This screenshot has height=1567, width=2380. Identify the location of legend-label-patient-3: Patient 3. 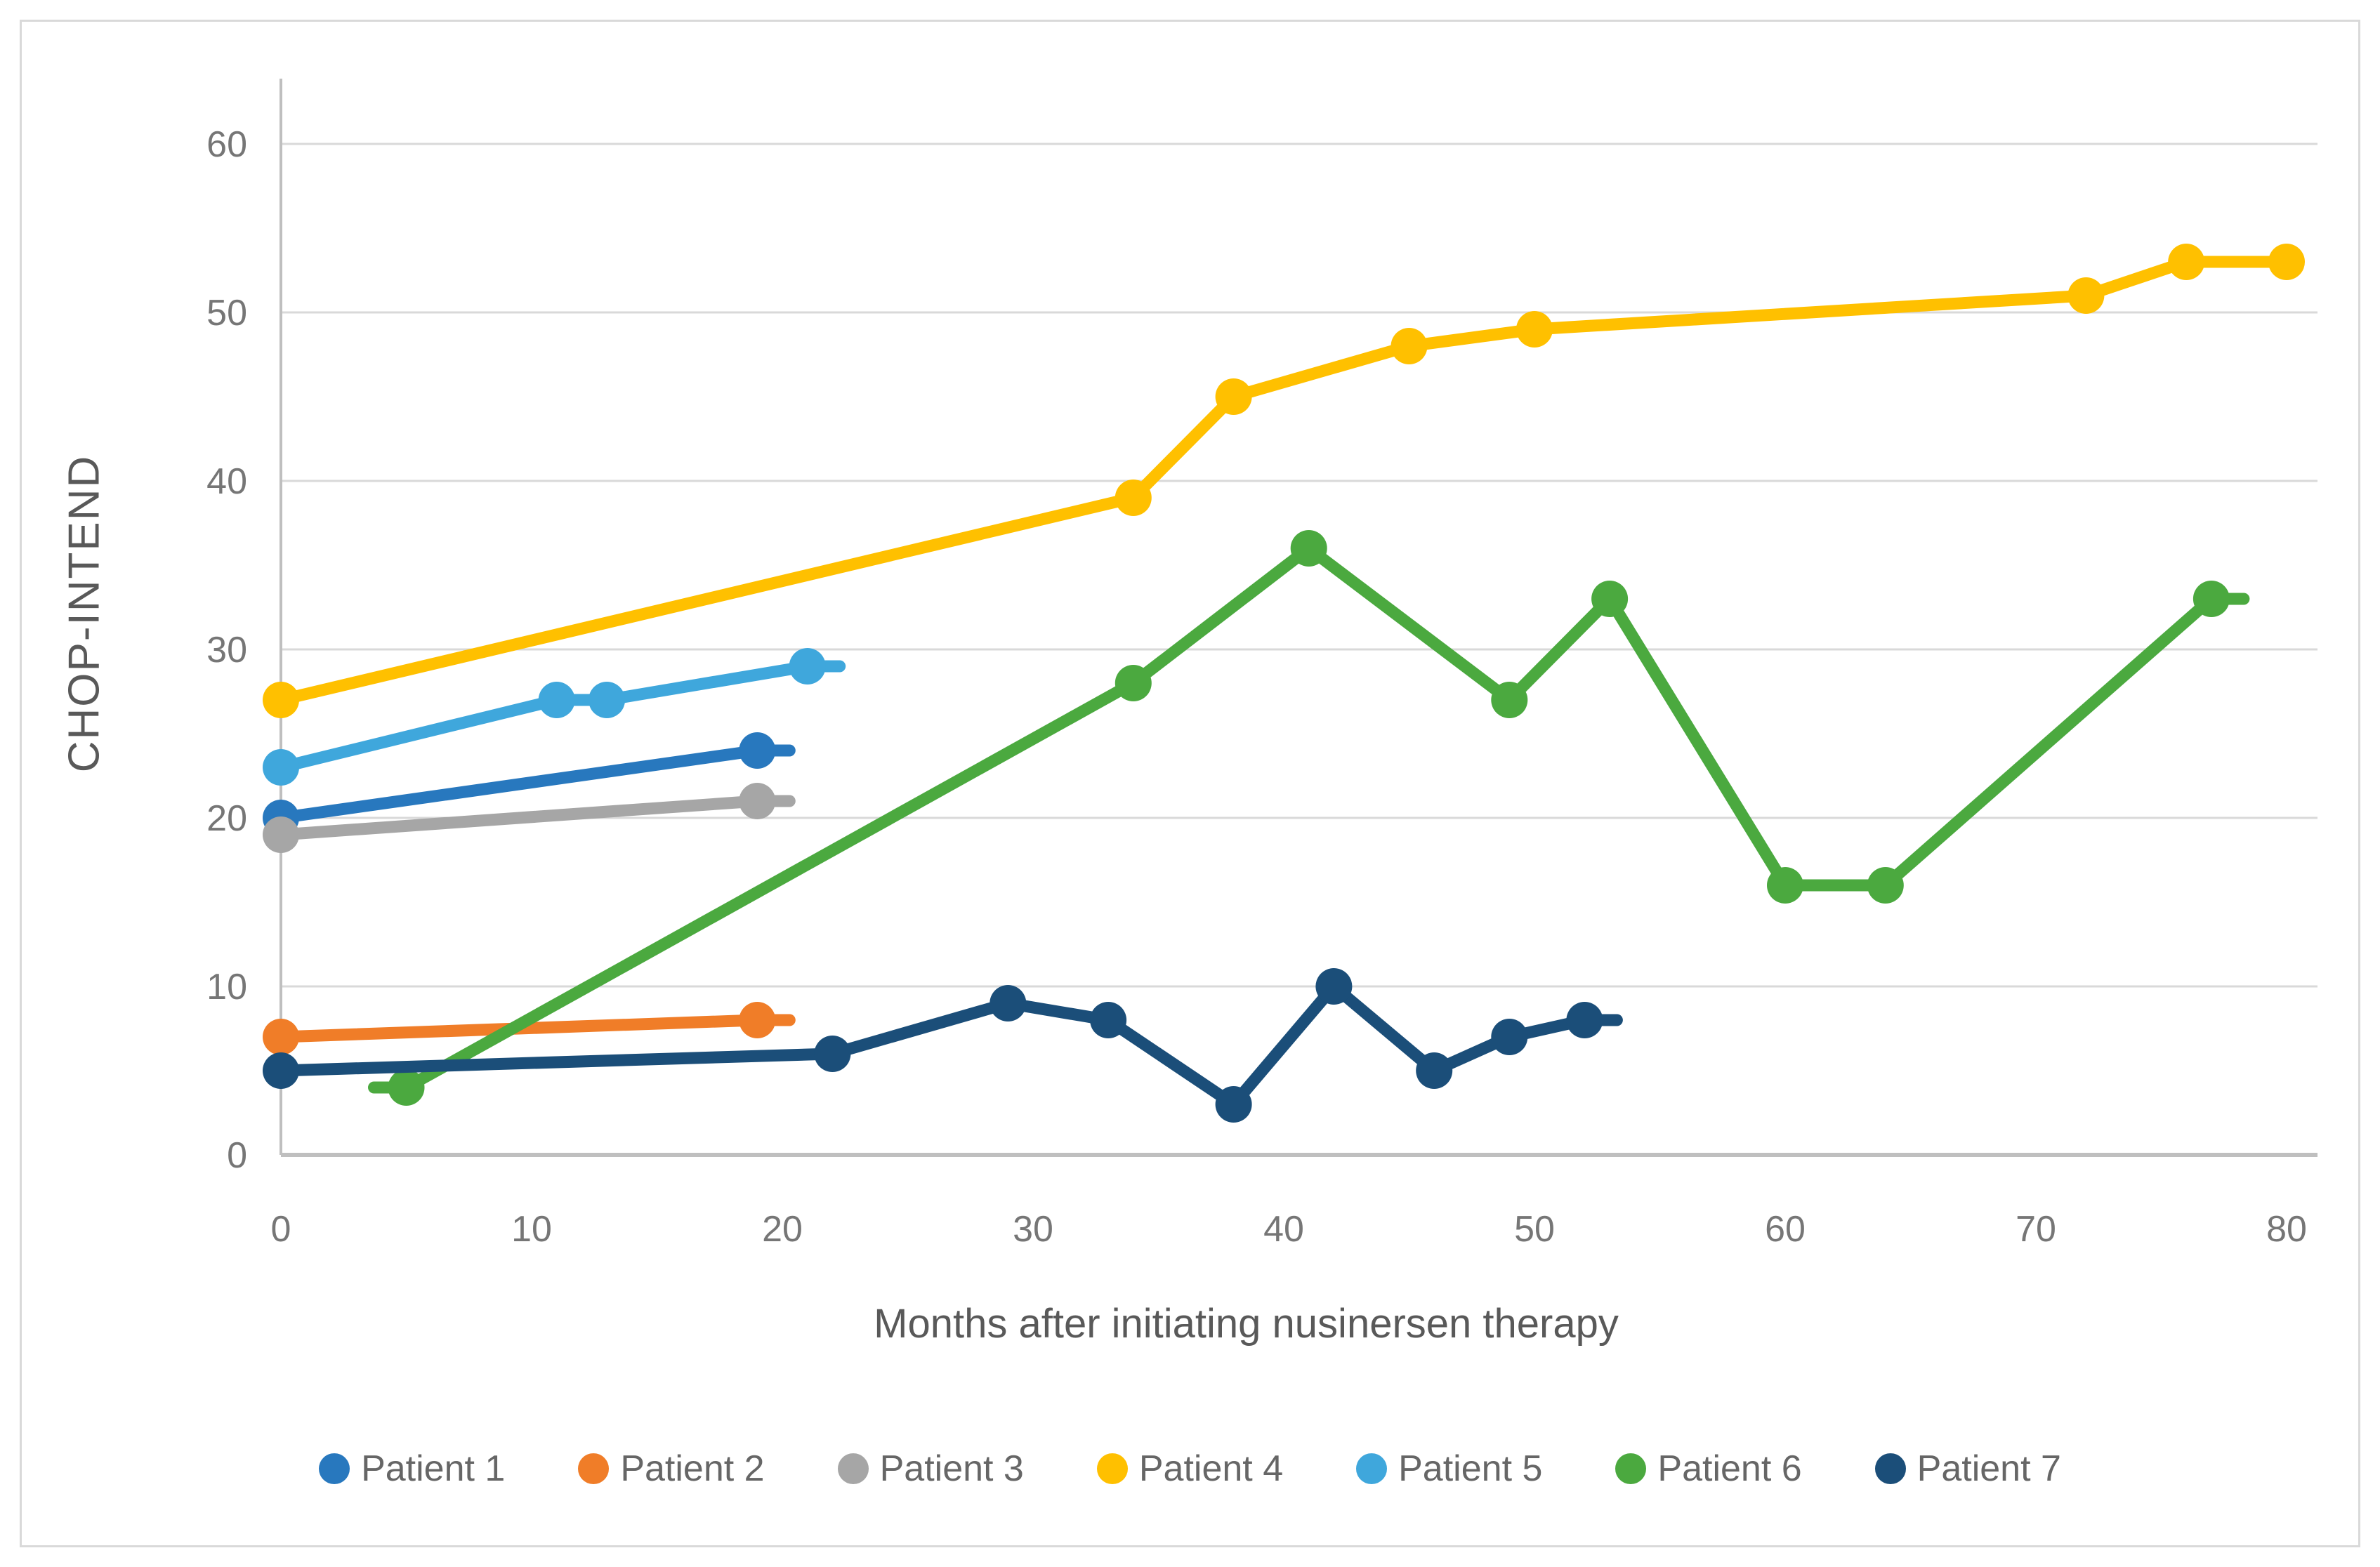
(951, 1468).